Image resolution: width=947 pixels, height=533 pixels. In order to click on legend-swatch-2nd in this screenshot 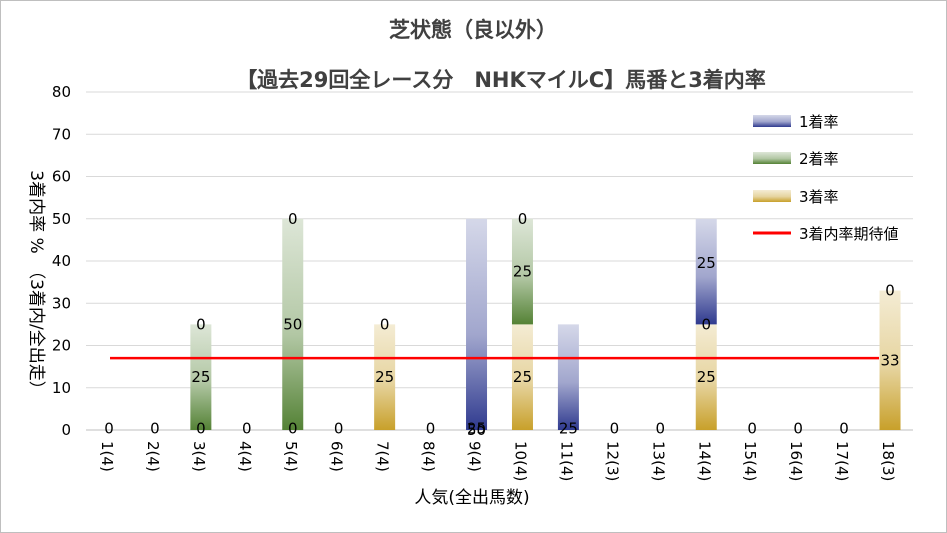, I will do `click(772, 158)`.